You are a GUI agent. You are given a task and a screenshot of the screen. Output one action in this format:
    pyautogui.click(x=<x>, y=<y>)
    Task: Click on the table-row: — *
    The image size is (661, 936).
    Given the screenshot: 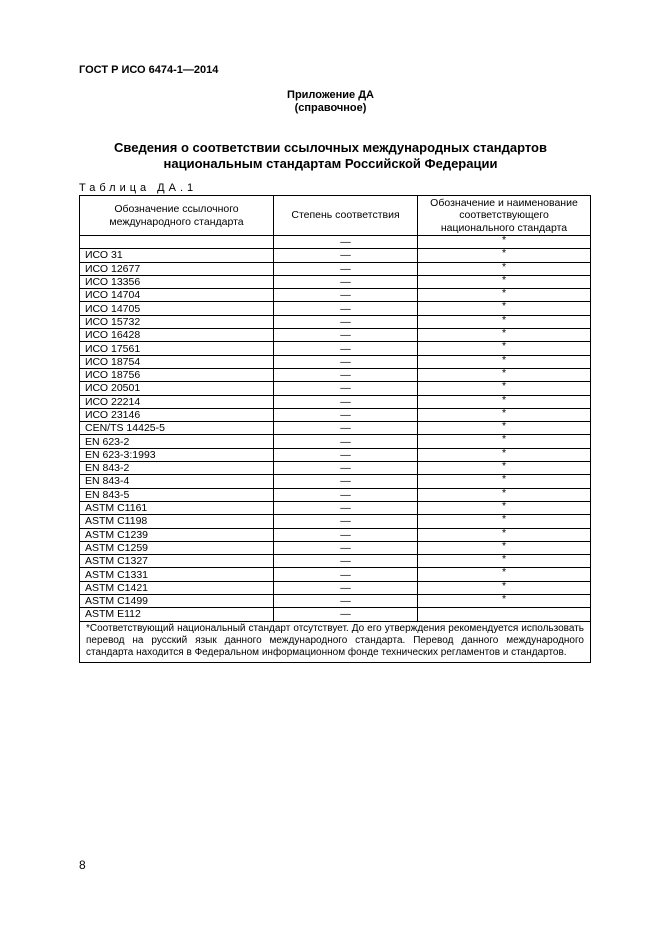 What is the action you would take?
    pyautogui.click(x=335, y=242)
    